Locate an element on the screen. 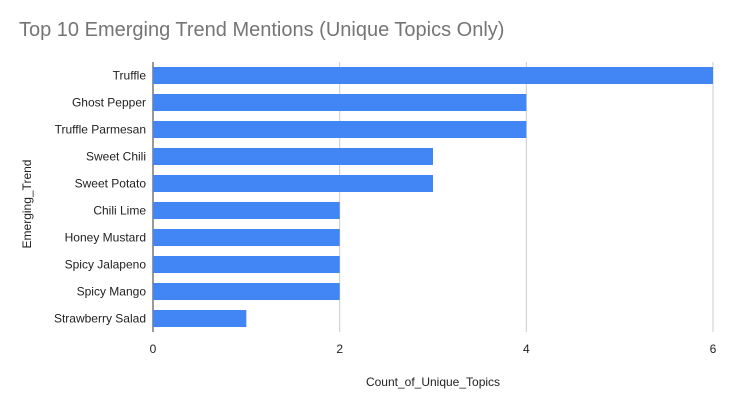 This screenshot has width=734, height=408. category-label: Sweet Potato is located at coordinates (111, 184).